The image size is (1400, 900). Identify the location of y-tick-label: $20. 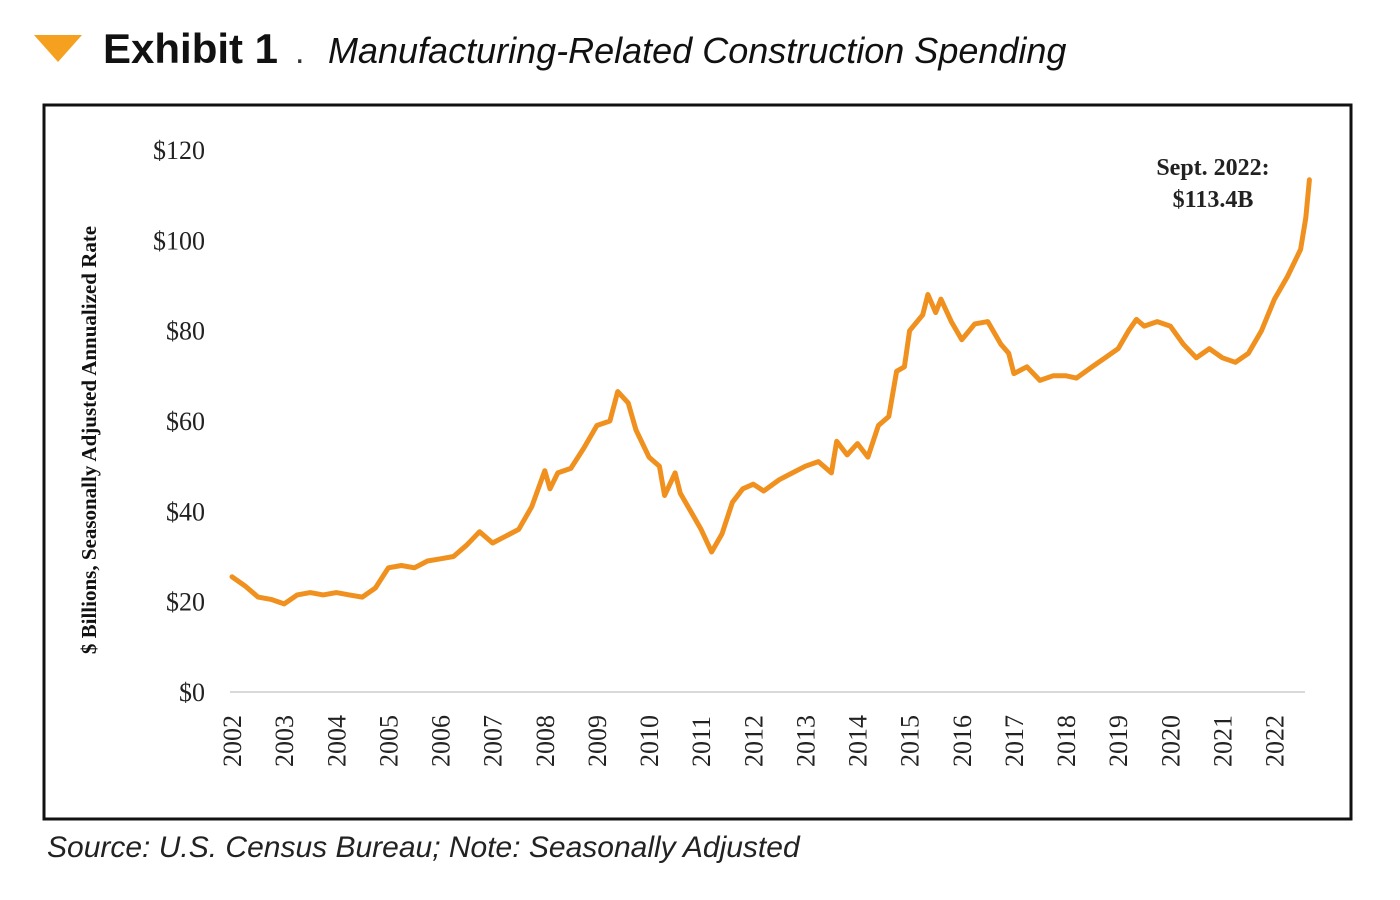
(185, 602).